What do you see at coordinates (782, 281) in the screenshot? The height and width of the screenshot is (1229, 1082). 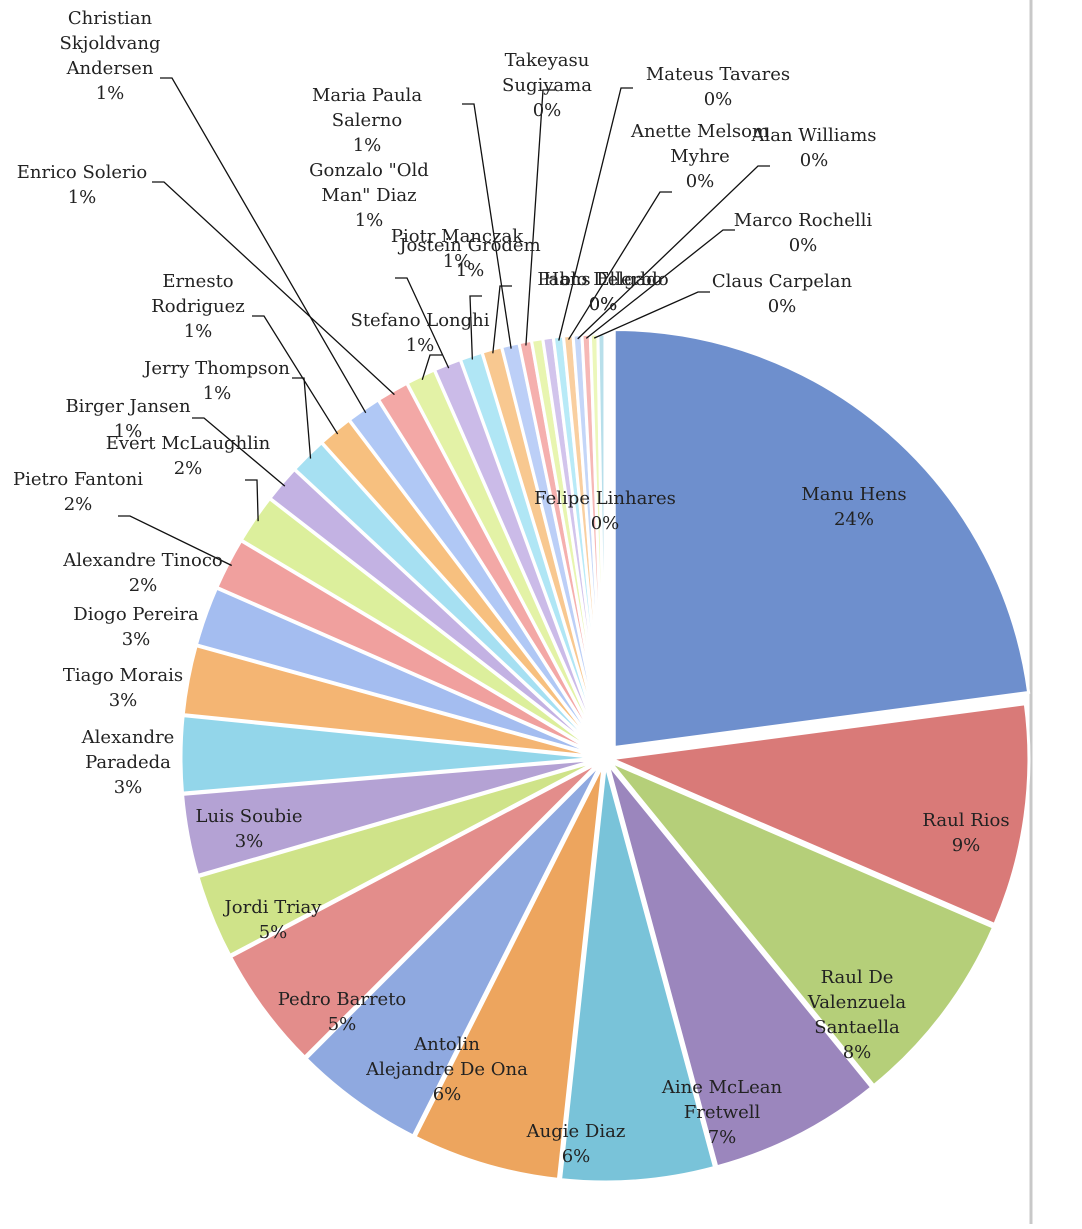 I see `slice-name: Claus Carpelan` at bounding box center [782, 281].